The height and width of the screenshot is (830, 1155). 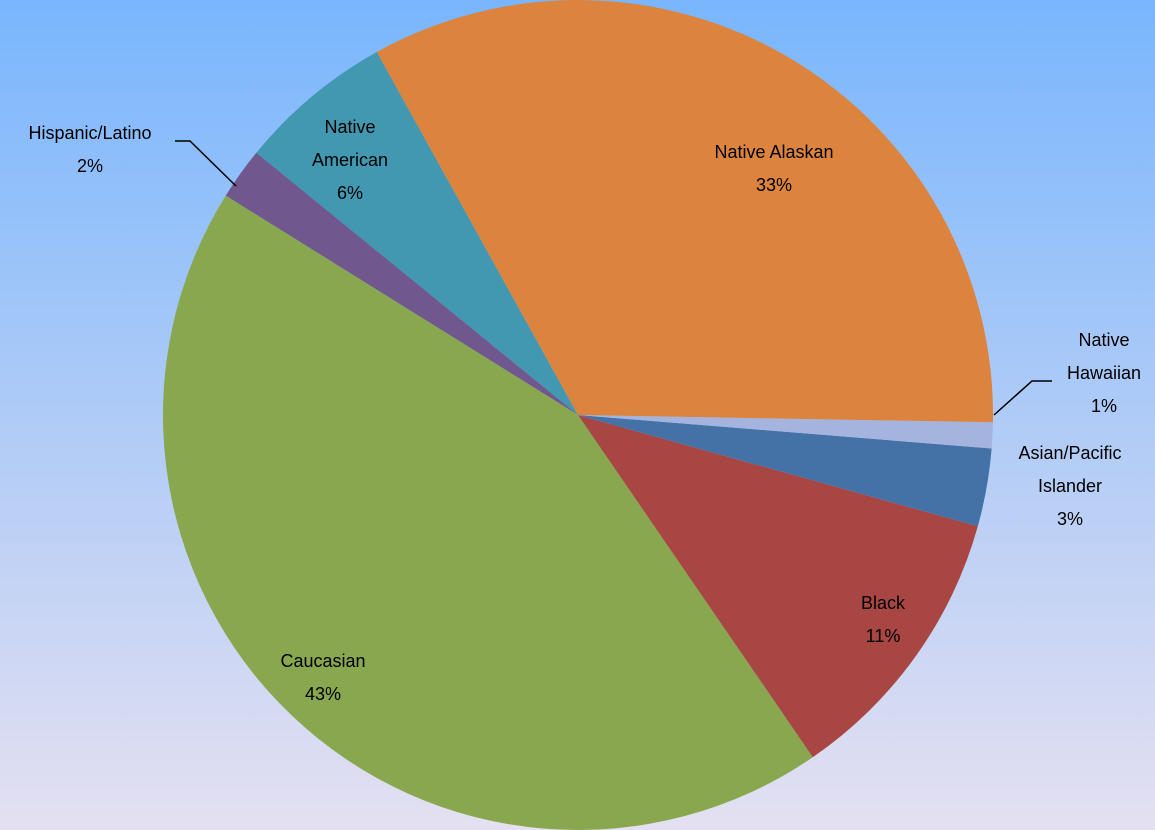 I want to click on slice-value: 3%, so click(x=1069, y=519).